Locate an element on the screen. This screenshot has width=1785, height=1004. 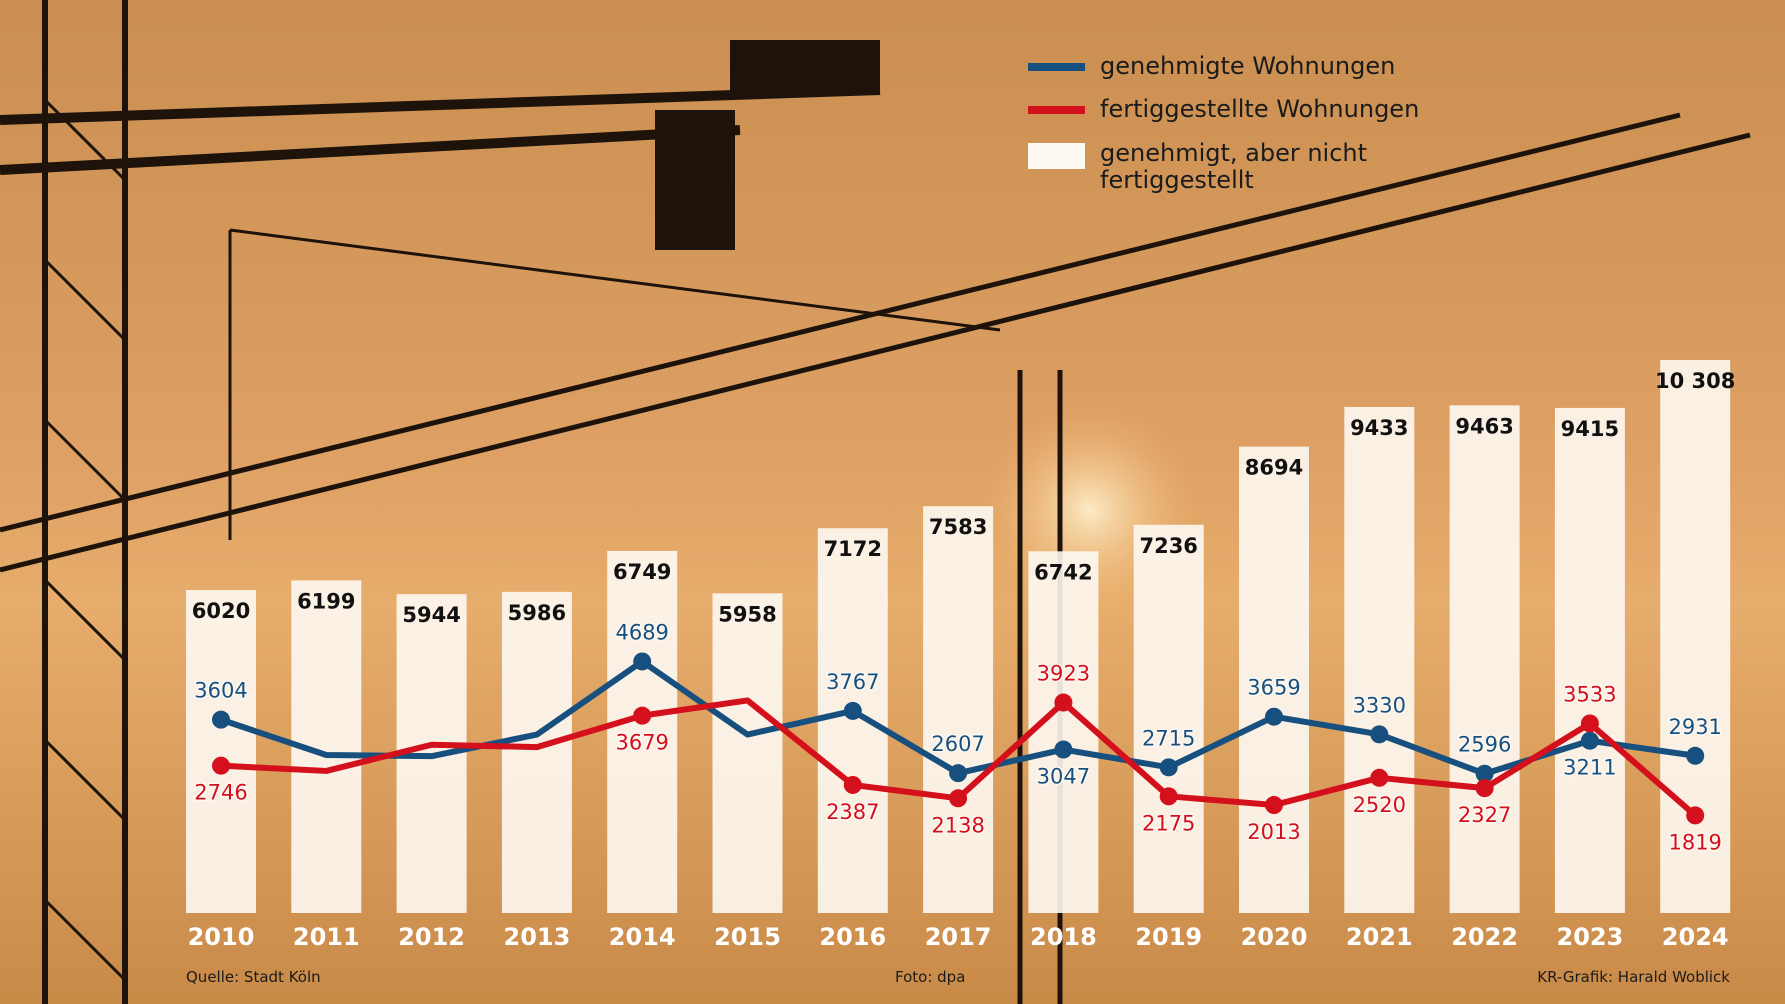
bar-label: 6020 is located at coordinates (221, 611).